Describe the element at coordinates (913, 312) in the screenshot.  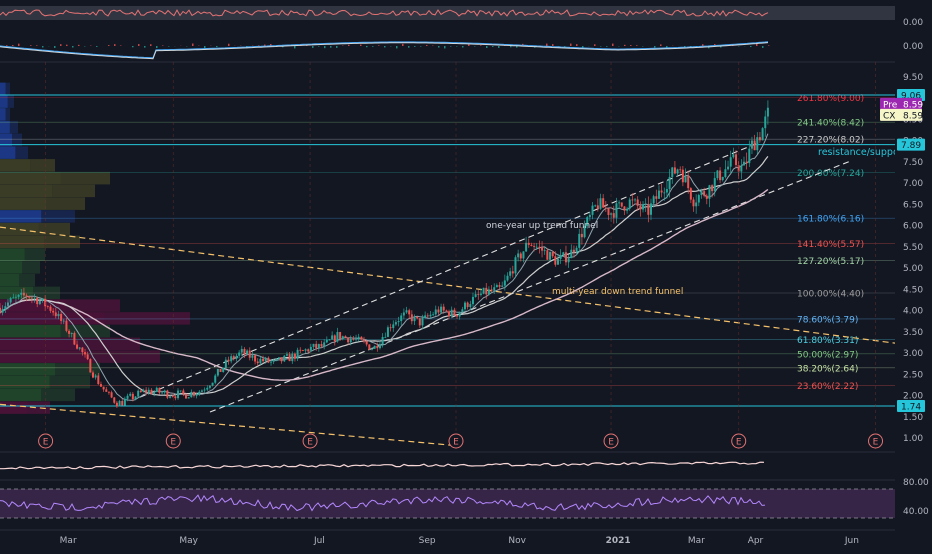
I see `price-tick-label: 4.00` at that location.